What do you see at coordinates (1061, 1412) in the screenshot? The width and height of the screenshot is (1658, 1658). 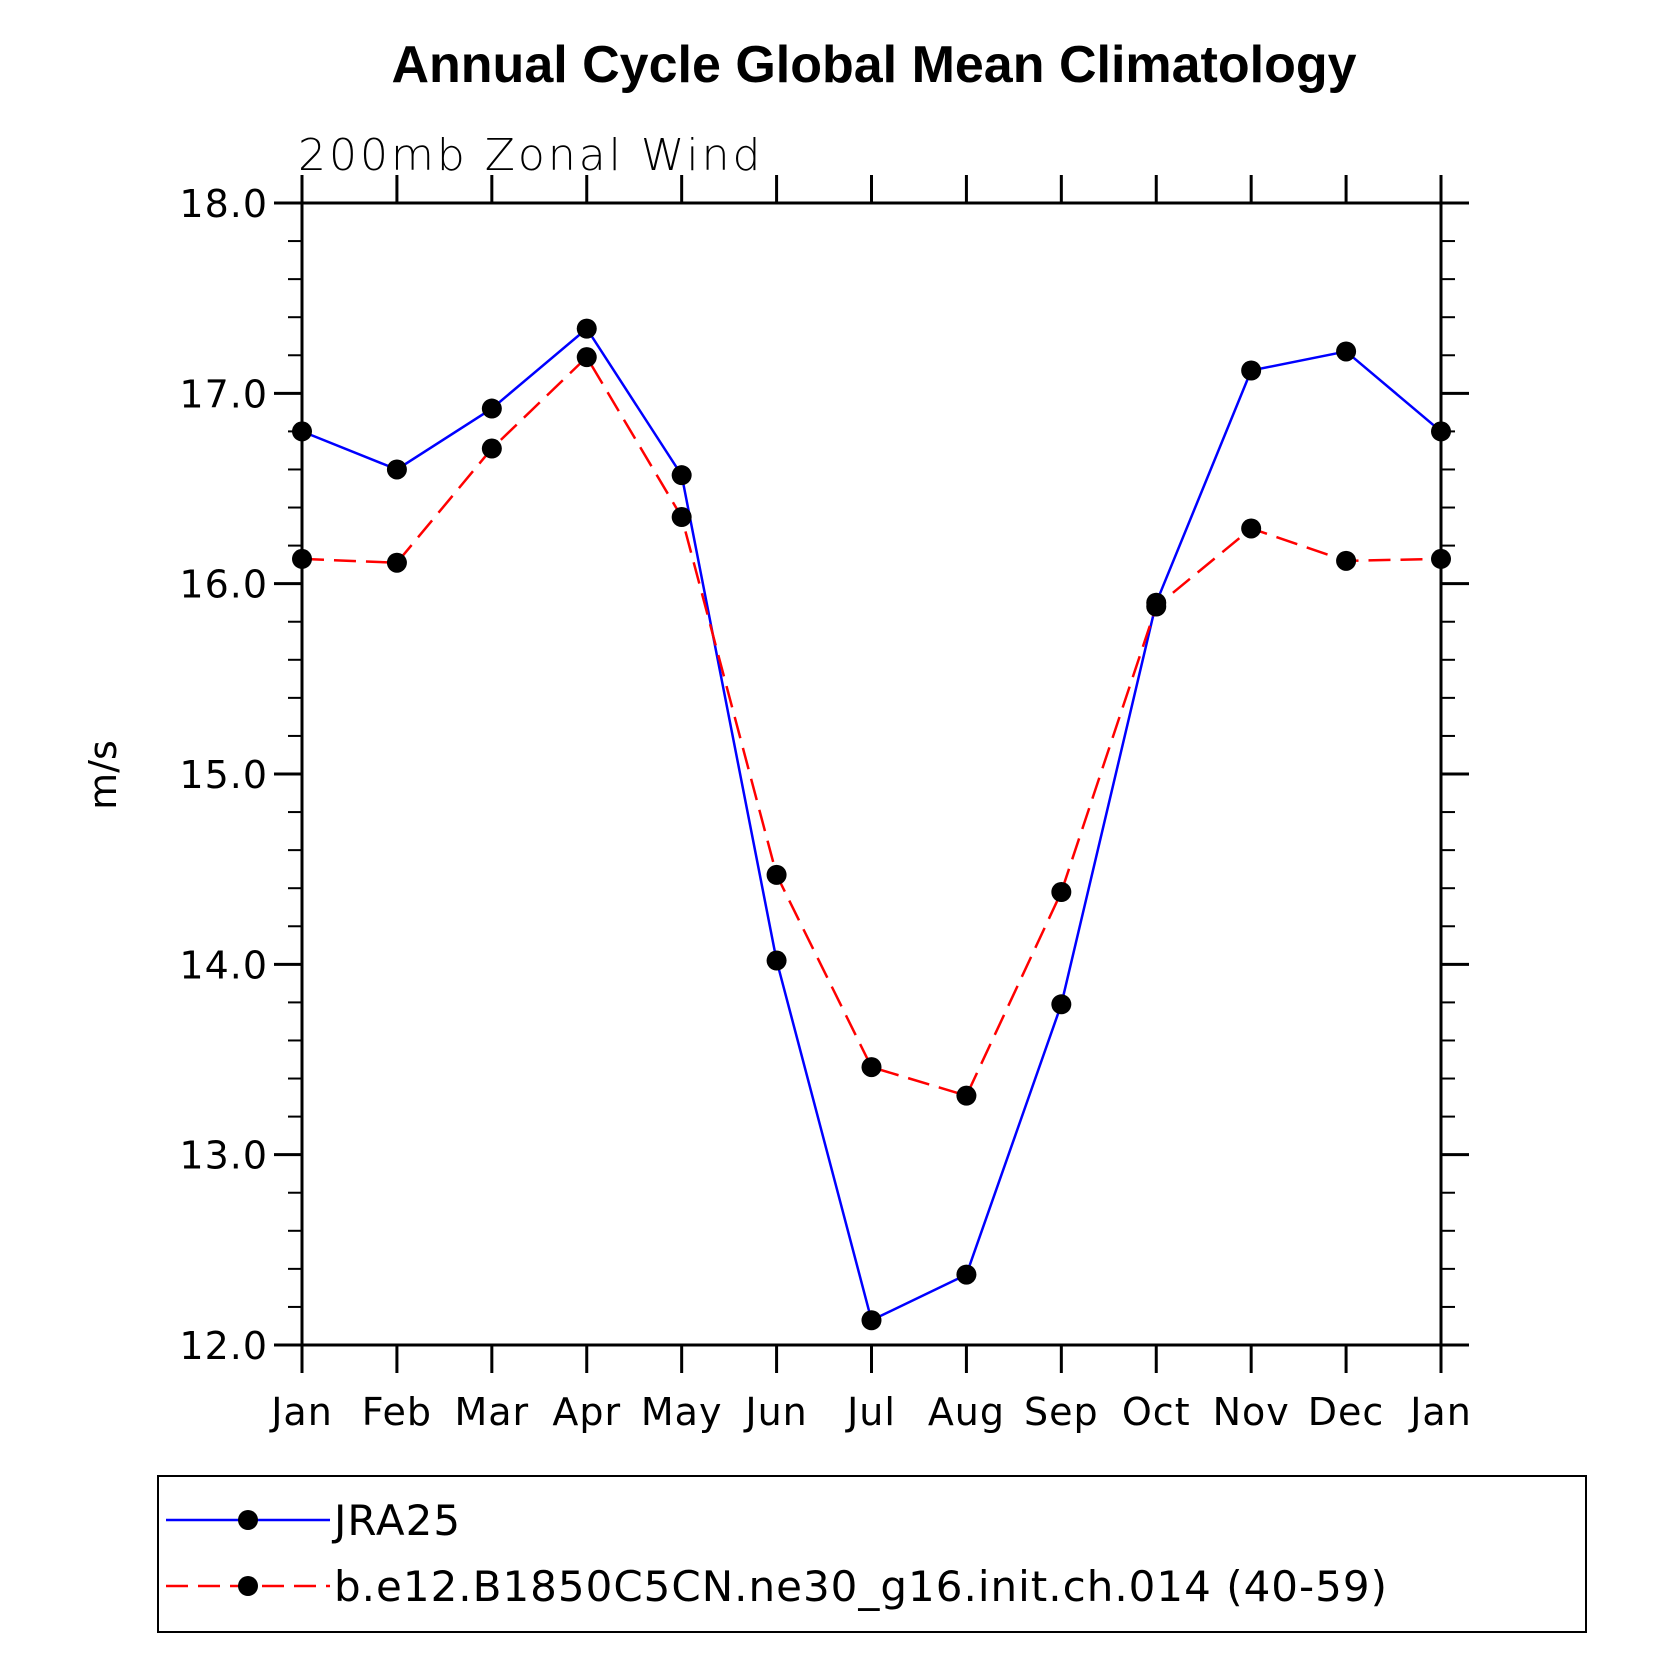 I see `x-tick-label: Sep` at bounding box center [1061, 1412].